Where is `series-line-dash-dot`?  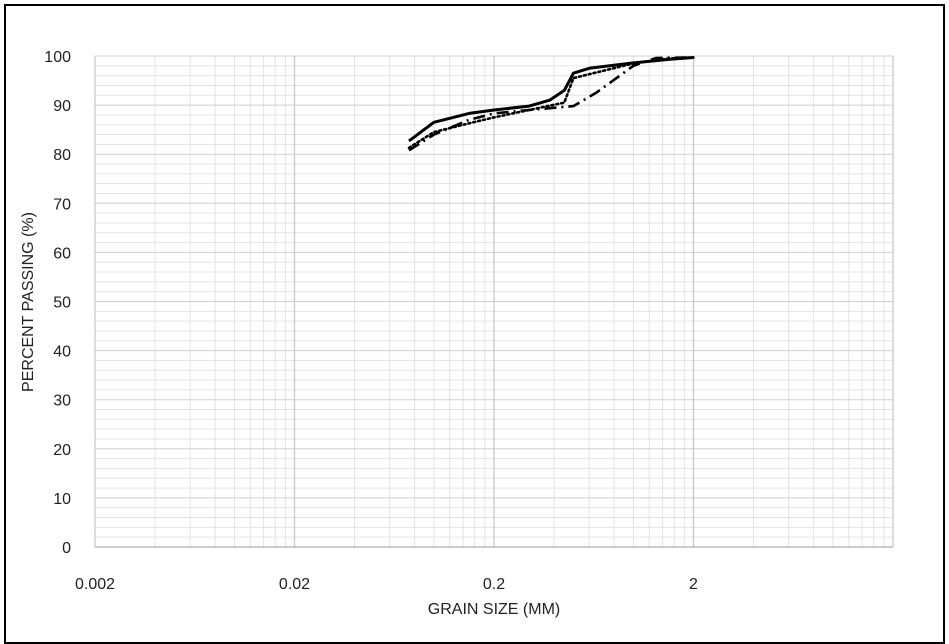
series-line-dash-dot is located at coordinates (551, 104).